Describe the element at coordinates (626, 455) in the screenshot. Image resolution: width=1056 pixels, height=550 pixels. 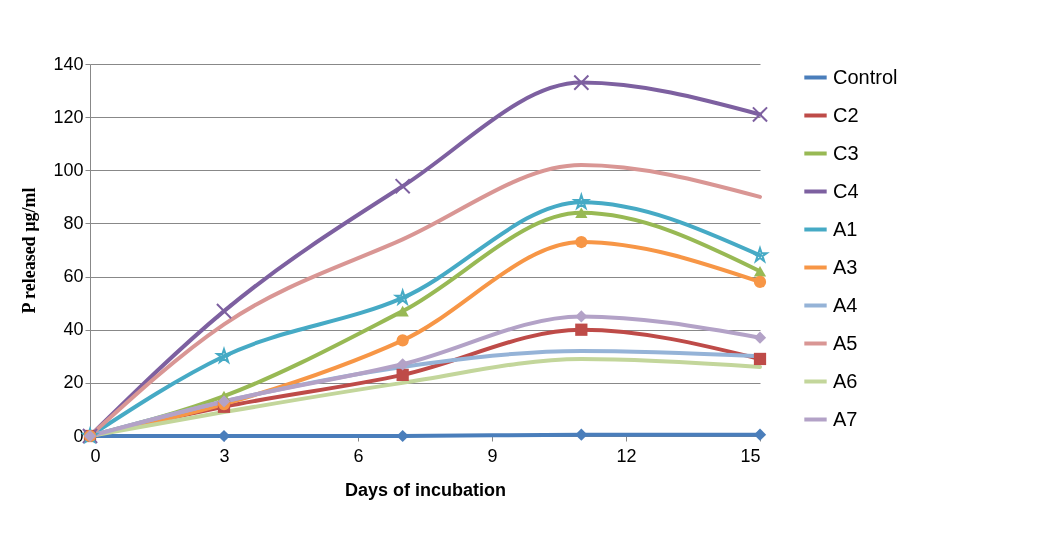
I see `x-tick-label: 12` at that location.